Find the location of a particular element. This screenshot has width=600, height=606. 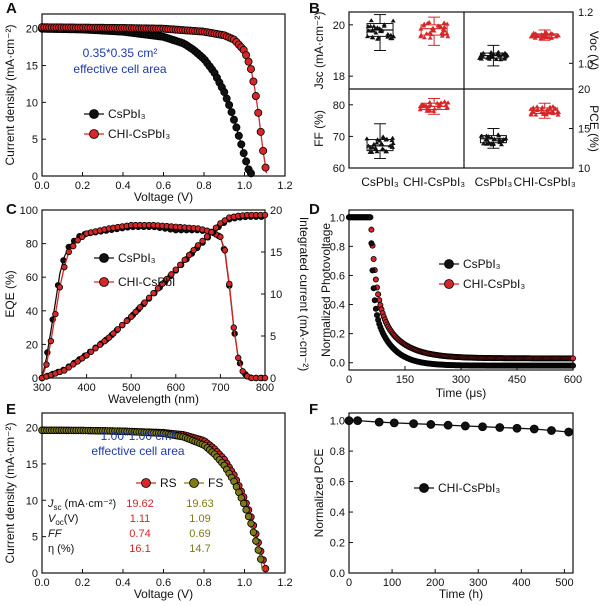

panel-d-y-tick-label: 0.4 is located at coordinates (337, 306).